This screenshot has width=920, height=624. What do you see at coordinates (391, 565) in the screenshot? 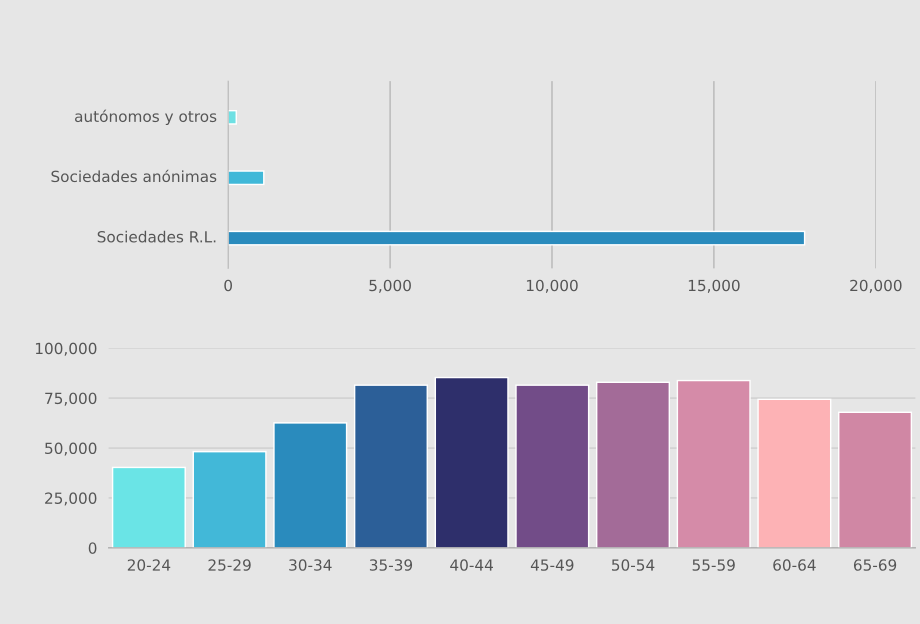
I see `x-tick-label: 35-39` at bounding box center [391, 565].